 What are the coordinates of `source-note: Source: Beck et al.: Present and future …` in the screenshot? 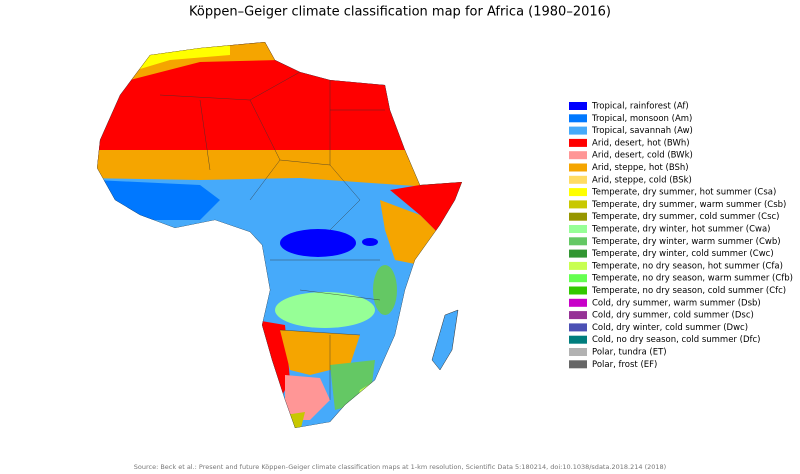 It's located at (400, 467).